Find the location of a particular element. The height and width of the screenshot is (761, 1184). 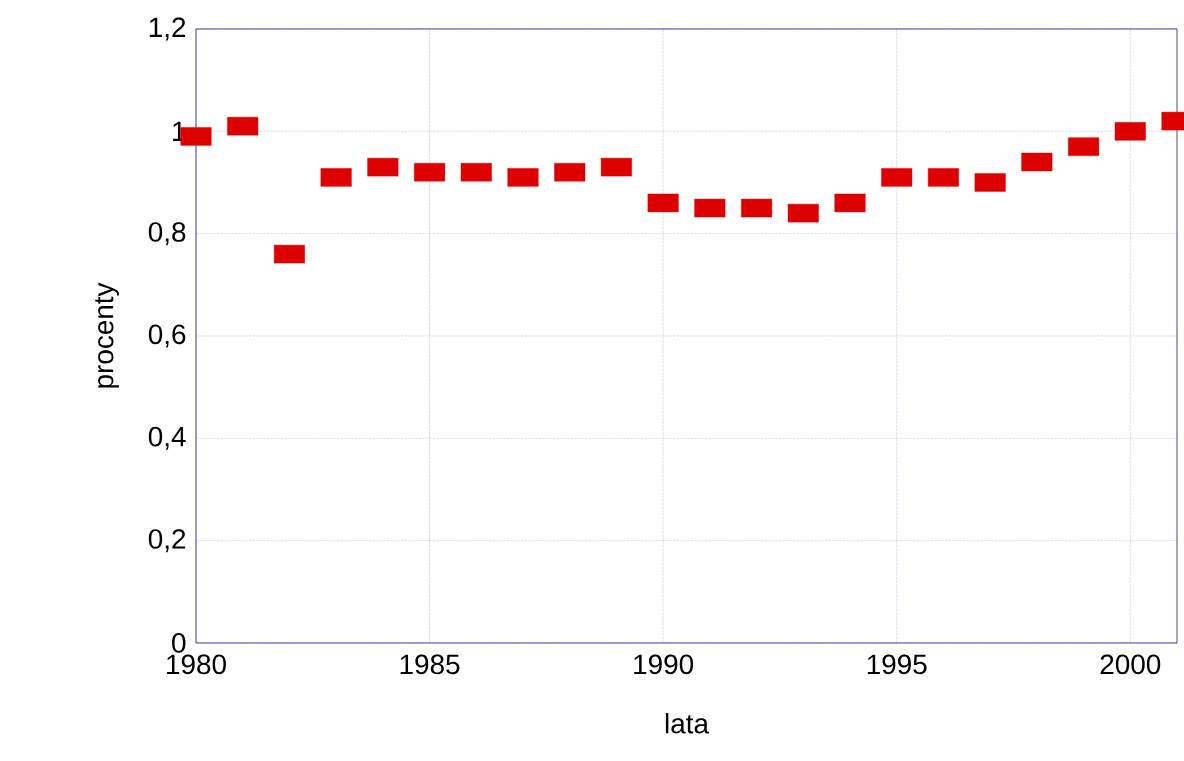

x-tick-label: 1990 is located at coordinates (664, 664).